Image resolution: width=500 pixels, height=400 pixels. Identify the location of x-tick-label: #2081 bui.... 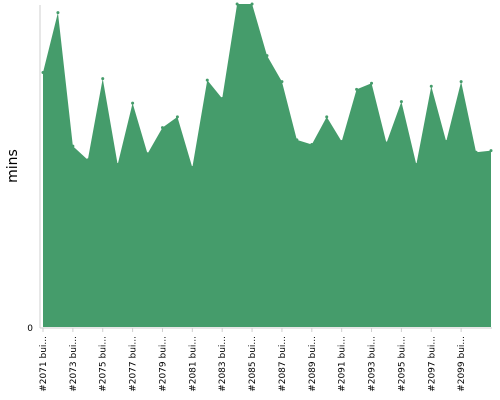
(193, 364).